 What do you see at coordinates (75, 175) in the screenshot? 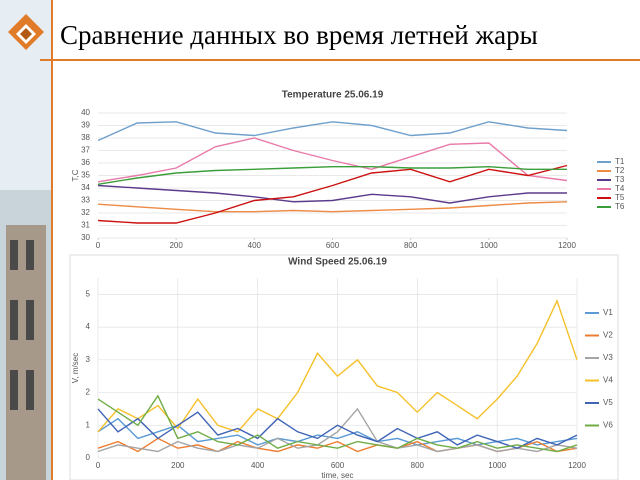
I see `y-axis-label: T,C` at bounding box center [75, 175].